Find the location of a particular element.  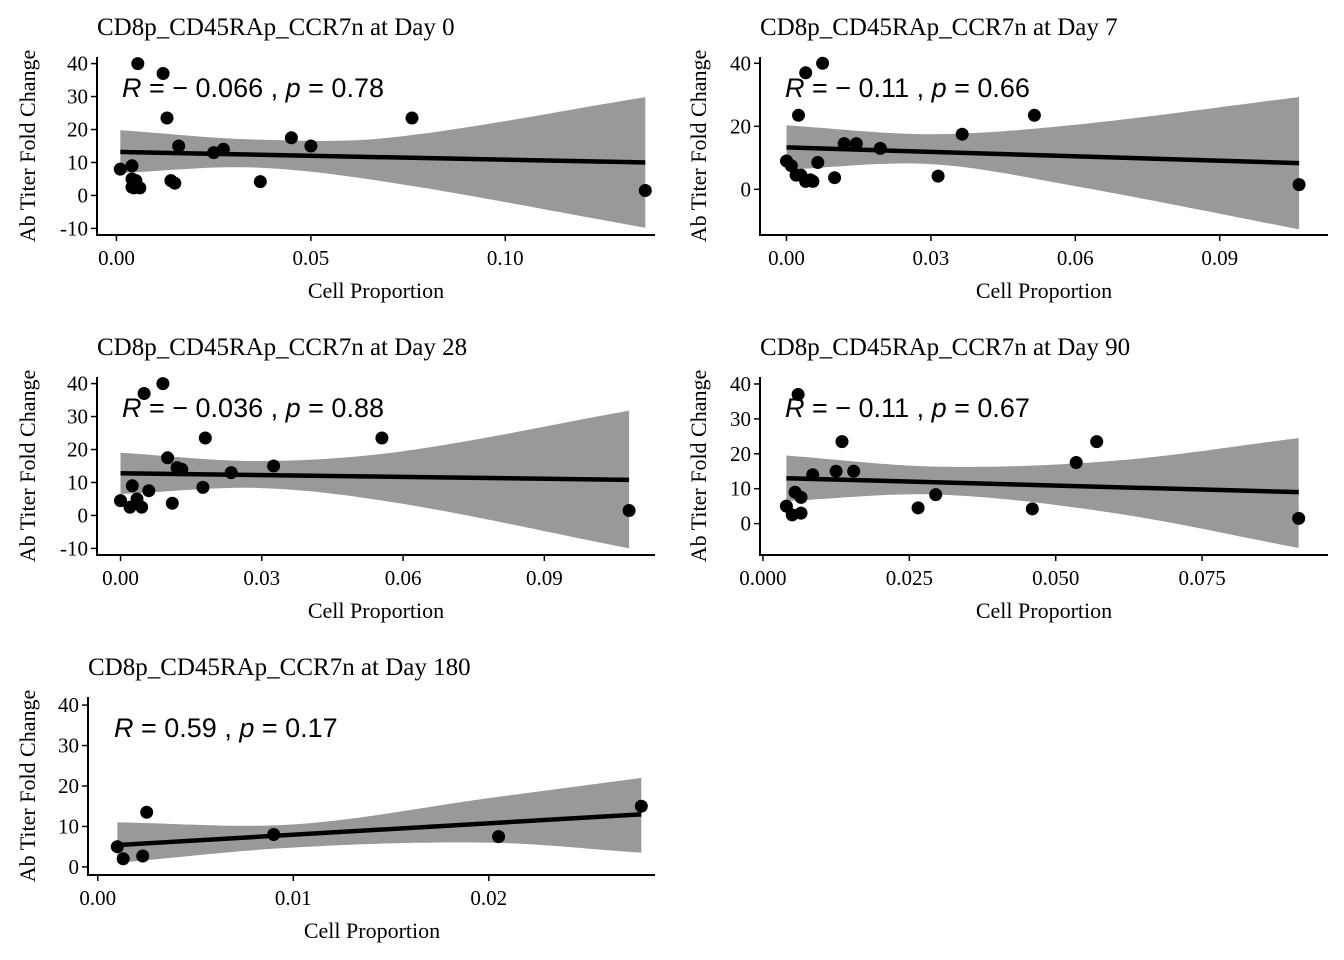

plot-layer: 0 20 40 0.00 0.03 0.06 0.09 is located at coordinates (1029, 160).